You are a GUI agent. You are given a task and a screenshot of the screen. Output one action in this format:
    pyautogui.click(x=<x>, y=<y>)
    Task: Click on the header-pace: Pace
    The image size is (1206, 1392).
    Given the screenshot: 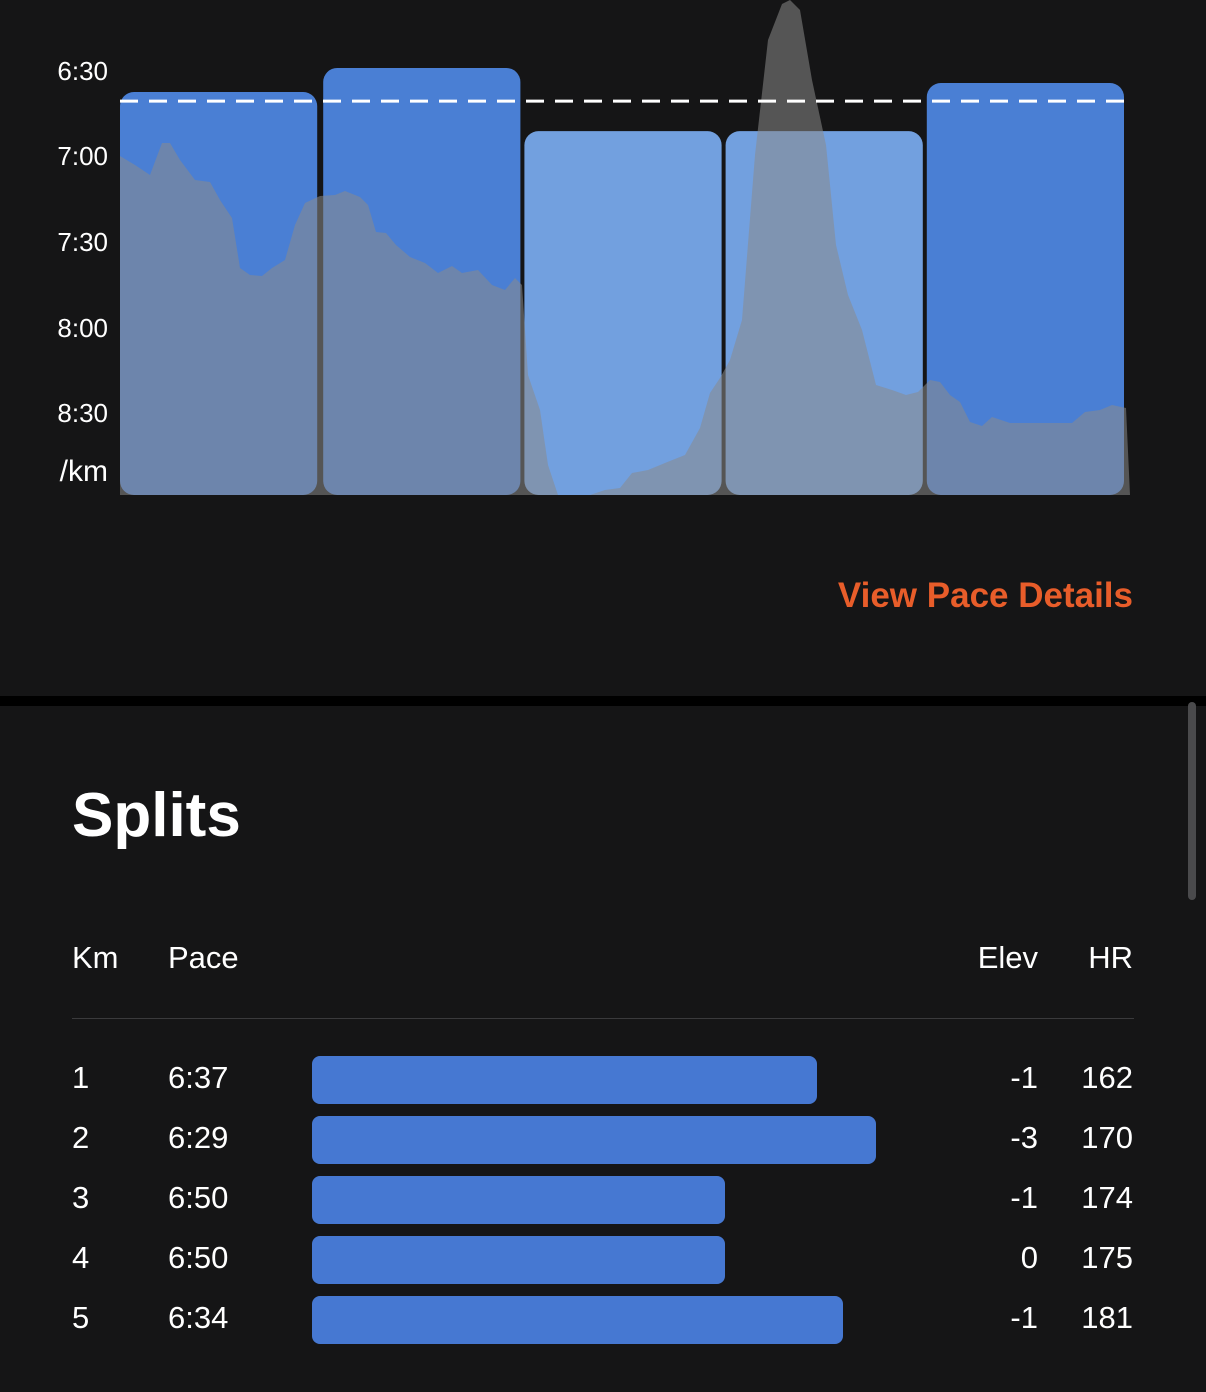 What is the action you would take?
    pyautogui.click(x=203, y=957)
    